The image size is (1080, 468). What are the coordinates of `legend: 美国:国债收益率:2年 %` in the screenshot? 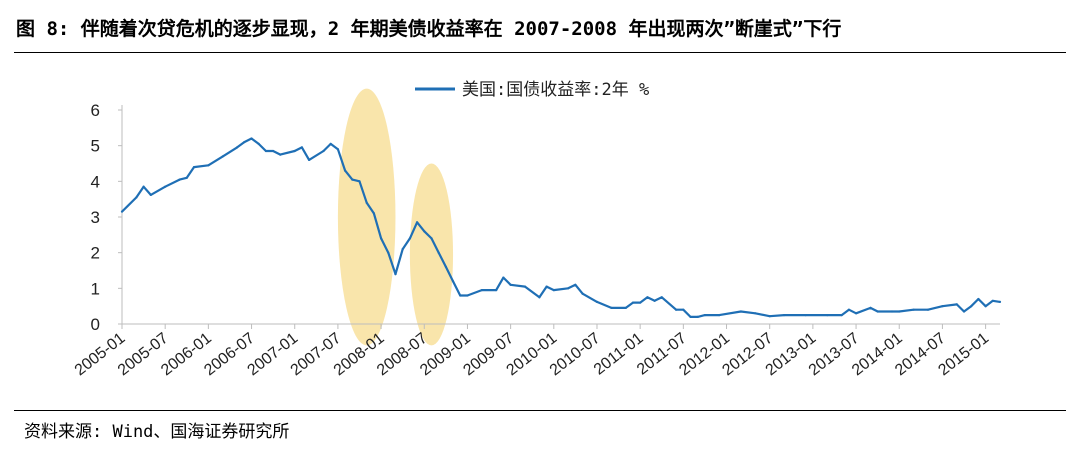 It's located at (532, 90).